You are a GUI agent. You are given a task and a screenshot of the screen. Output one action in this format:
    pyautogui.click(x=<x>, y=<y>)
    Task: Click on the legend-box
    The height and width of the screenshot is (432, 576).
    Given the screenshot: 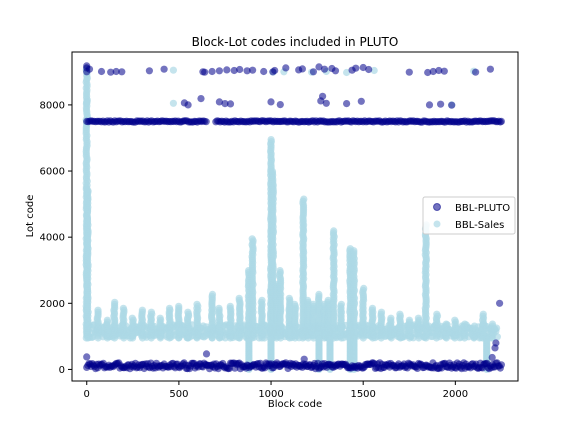 What is the action you would take?
    pyautogui.click(x=469, y=215)
    